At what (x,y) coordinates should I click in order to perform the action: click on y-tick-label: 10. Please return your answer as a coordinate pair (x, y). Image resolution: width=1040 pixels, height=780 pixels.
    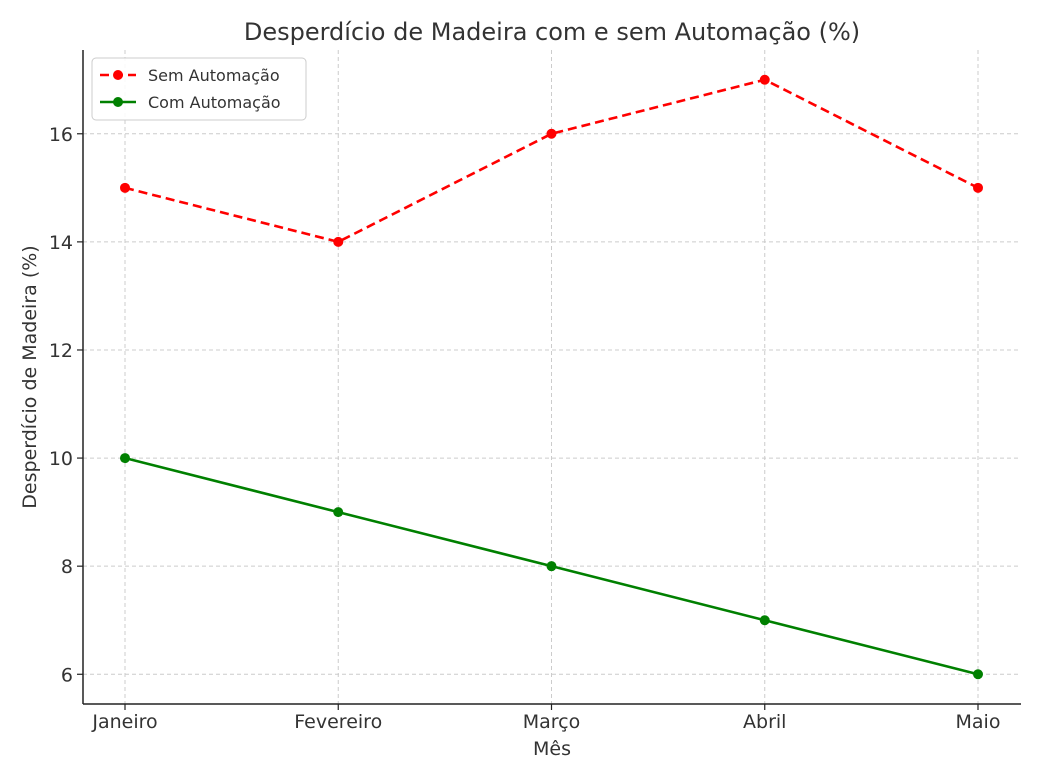
    Looking at the image, I should click on (61, 459).